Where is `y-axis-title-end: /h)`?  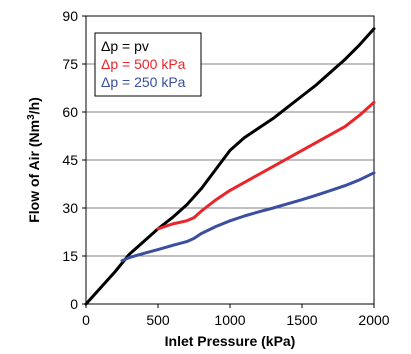 y-axis-title-end: /h) is located at coordinates (34, 105).